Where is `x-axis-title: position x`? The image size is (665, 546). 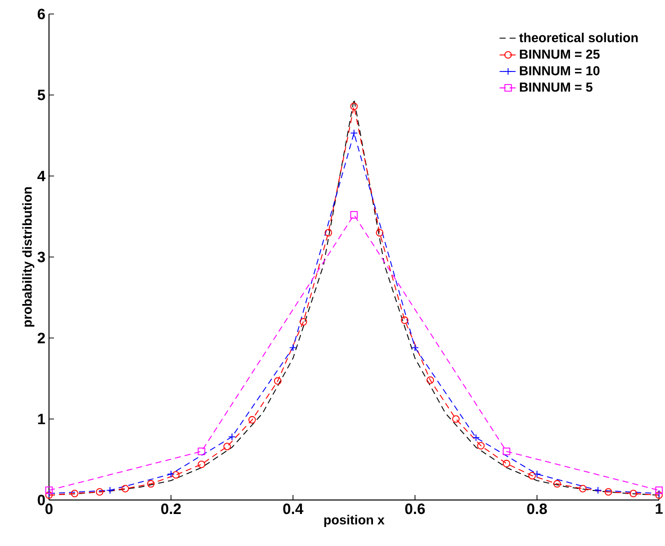 x-axis-title: position x is located at coordinates (354, 521).